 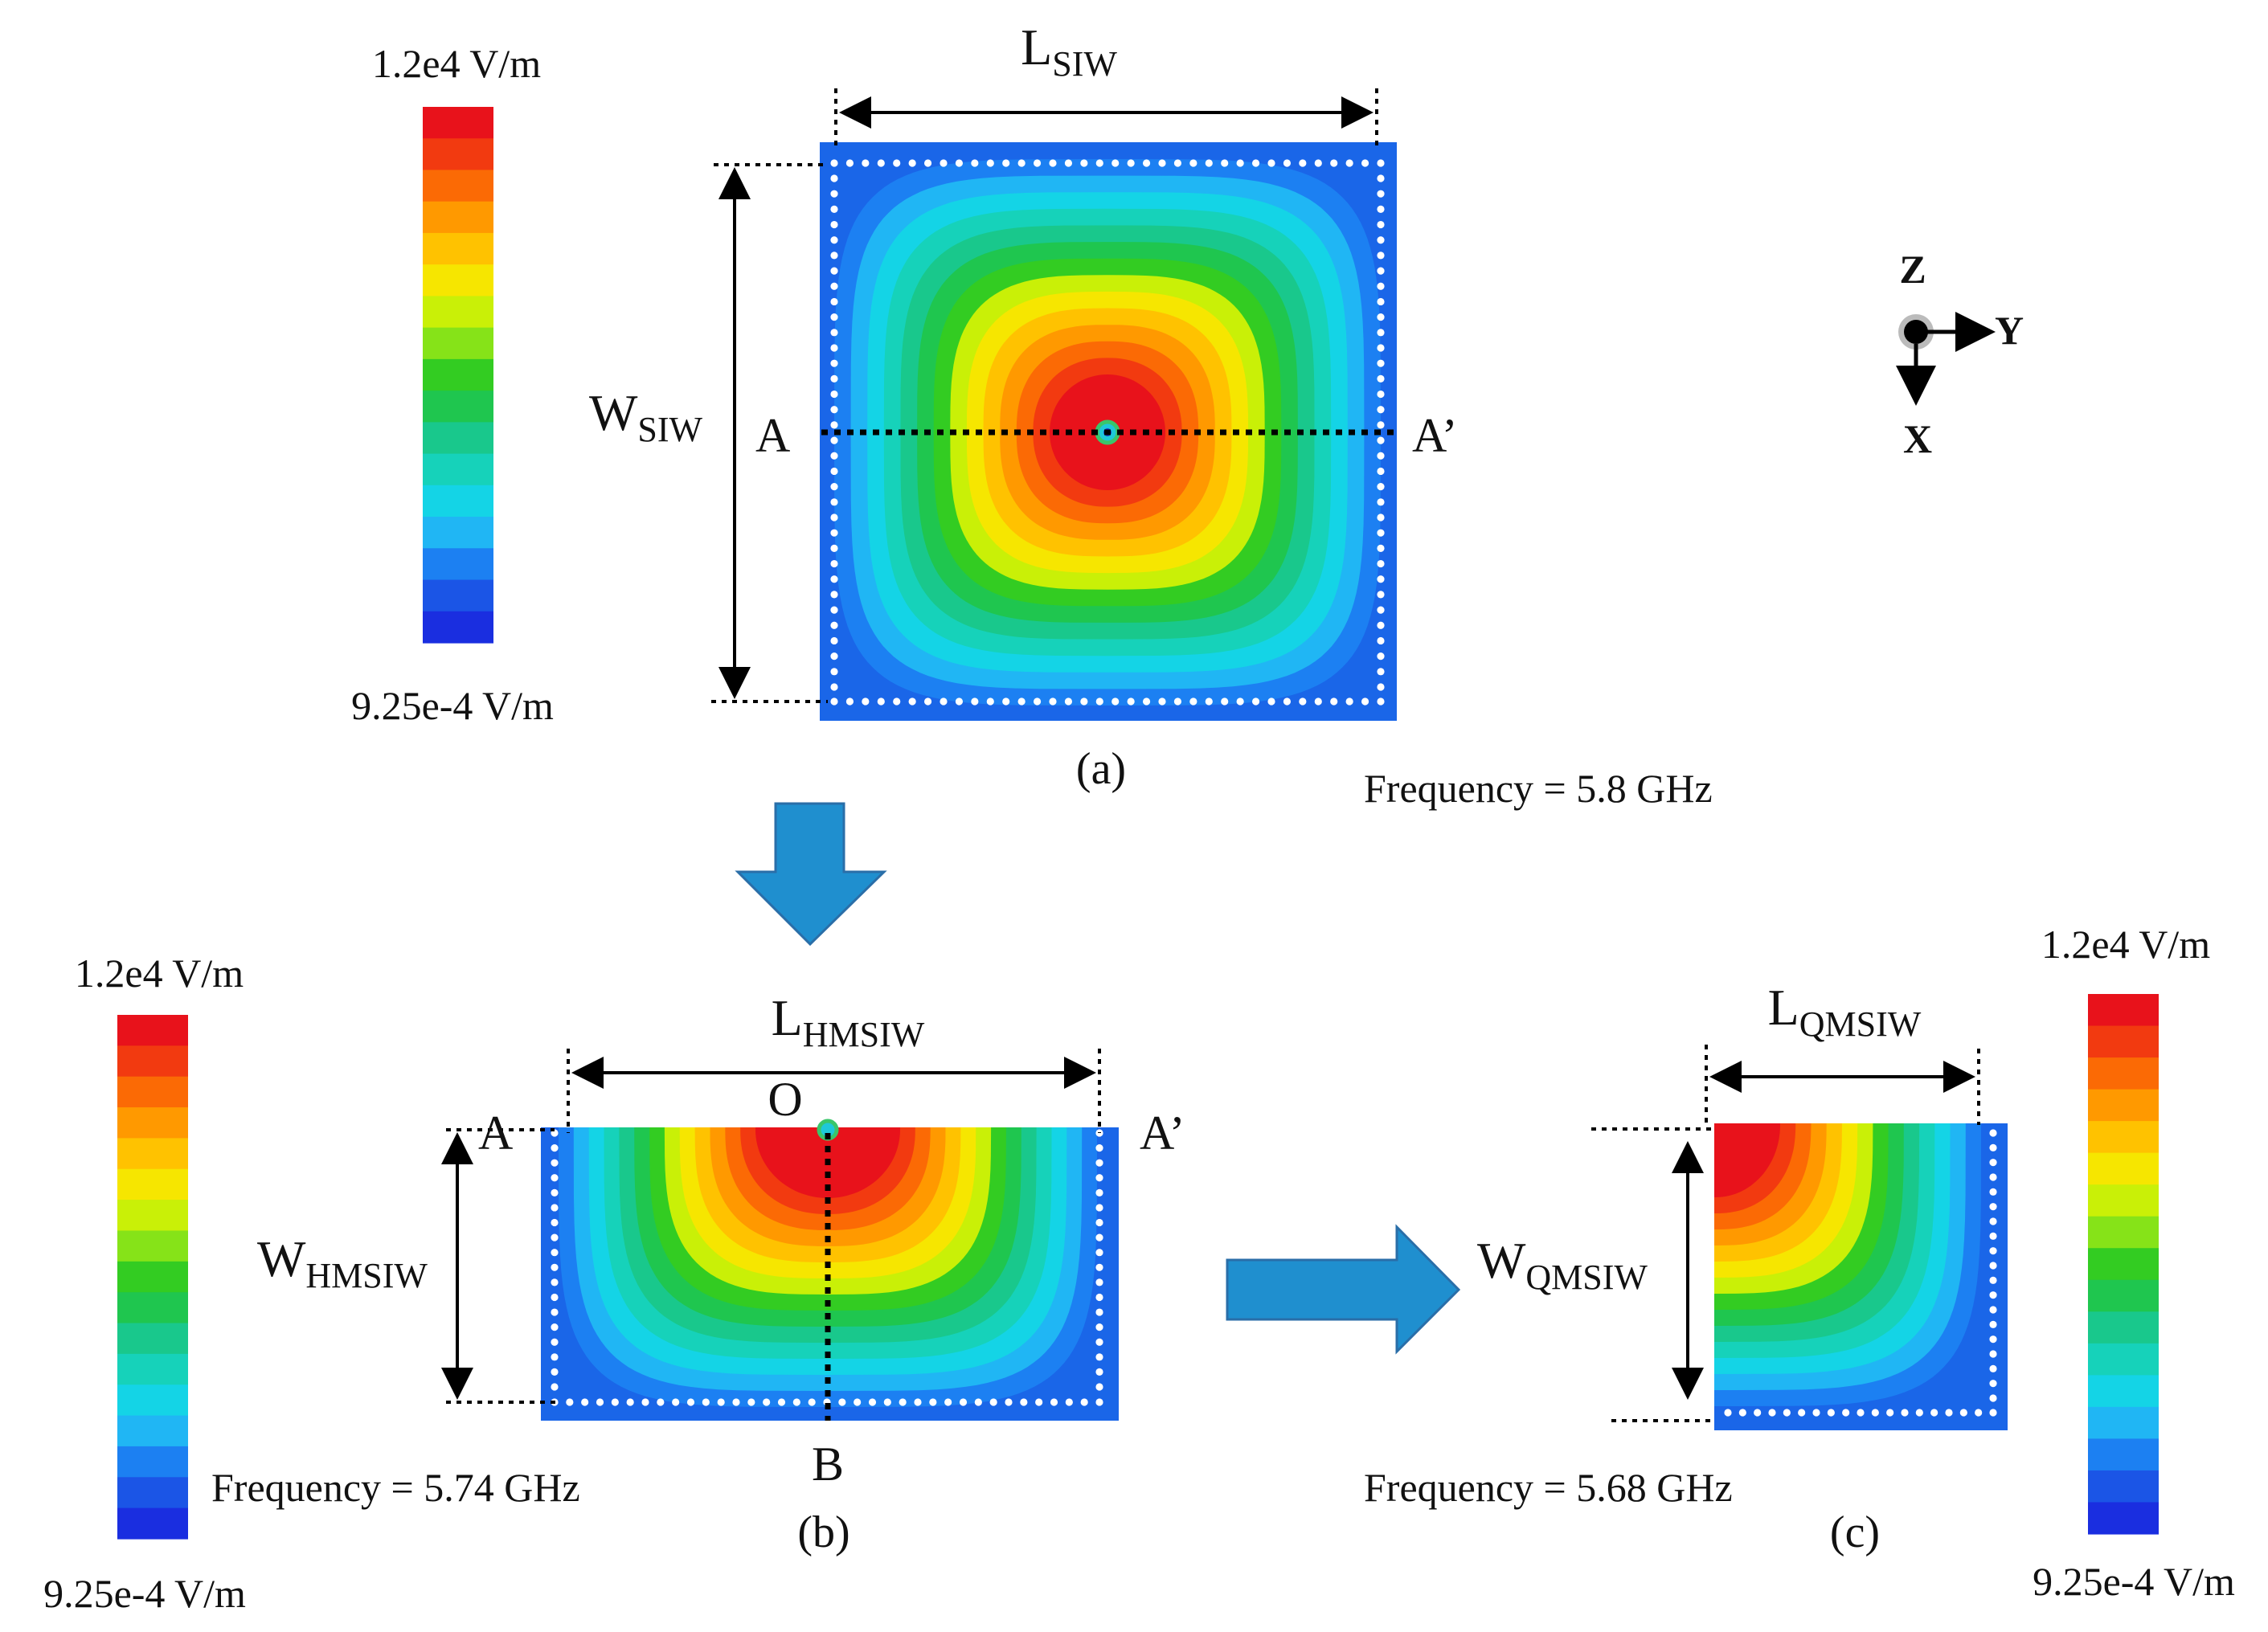 What do you see at coordinates (2134, 1263) in the screenshot?
I see `colorbar-right: 1.2e4 V/m 9.25e-4 V/m` at bounding box center [2134, 1263].